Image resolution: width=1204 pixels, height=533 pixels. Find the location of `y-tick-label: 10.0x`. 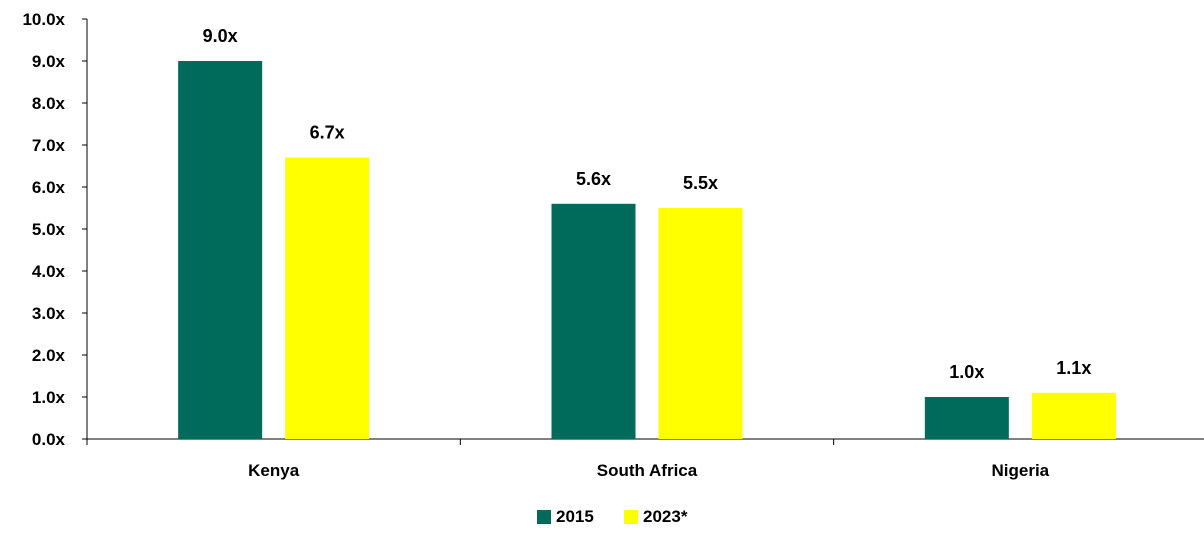

y-tick-label: 10.0x is located at coordinates (43, 19).